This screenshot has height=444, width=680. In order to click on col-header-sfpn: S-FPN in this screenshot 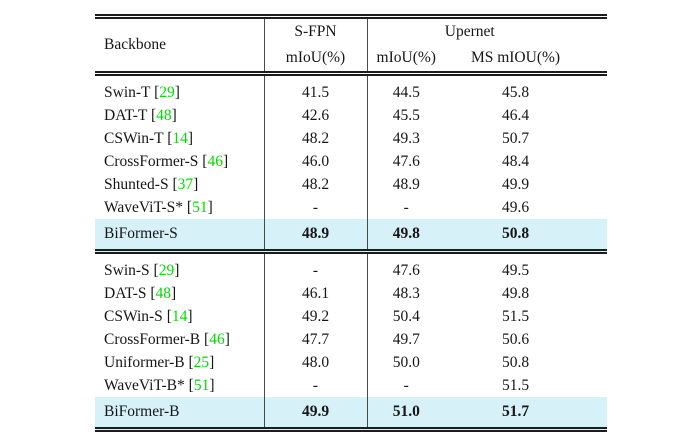, I will do `click(315, 30)`.